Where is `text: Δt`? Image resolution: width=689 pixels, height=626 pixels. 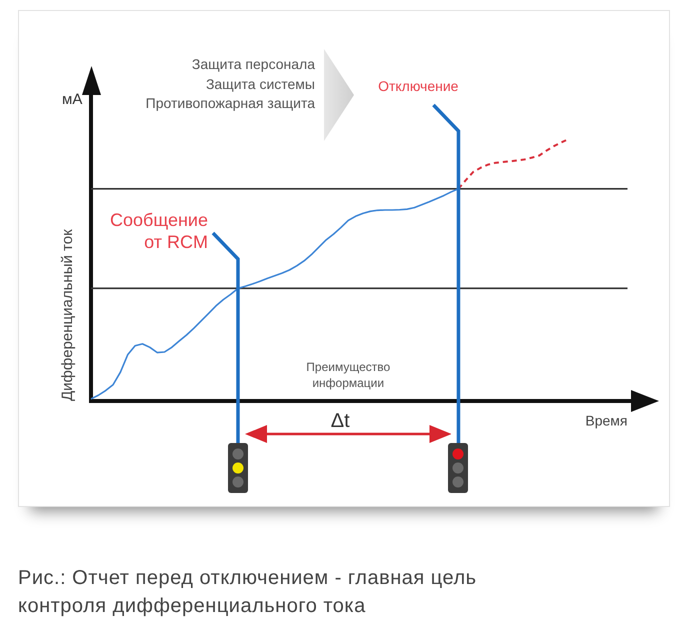 text: Δt is located at coordinates (340, 421).